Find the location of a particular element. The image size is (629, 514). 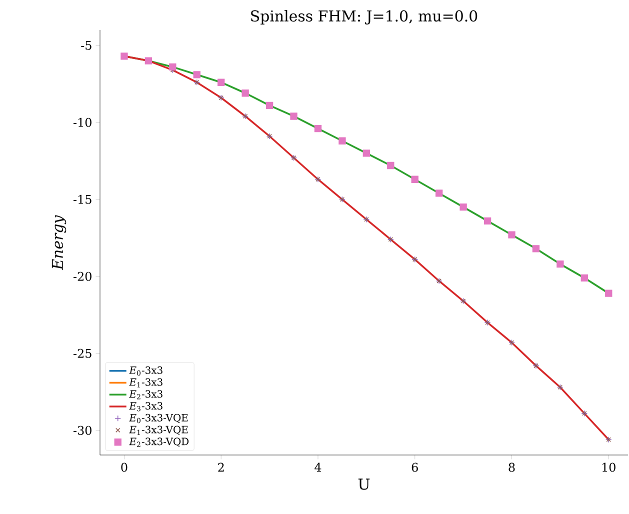

y-tick-label: -15 is located at coordinates (83, 199).